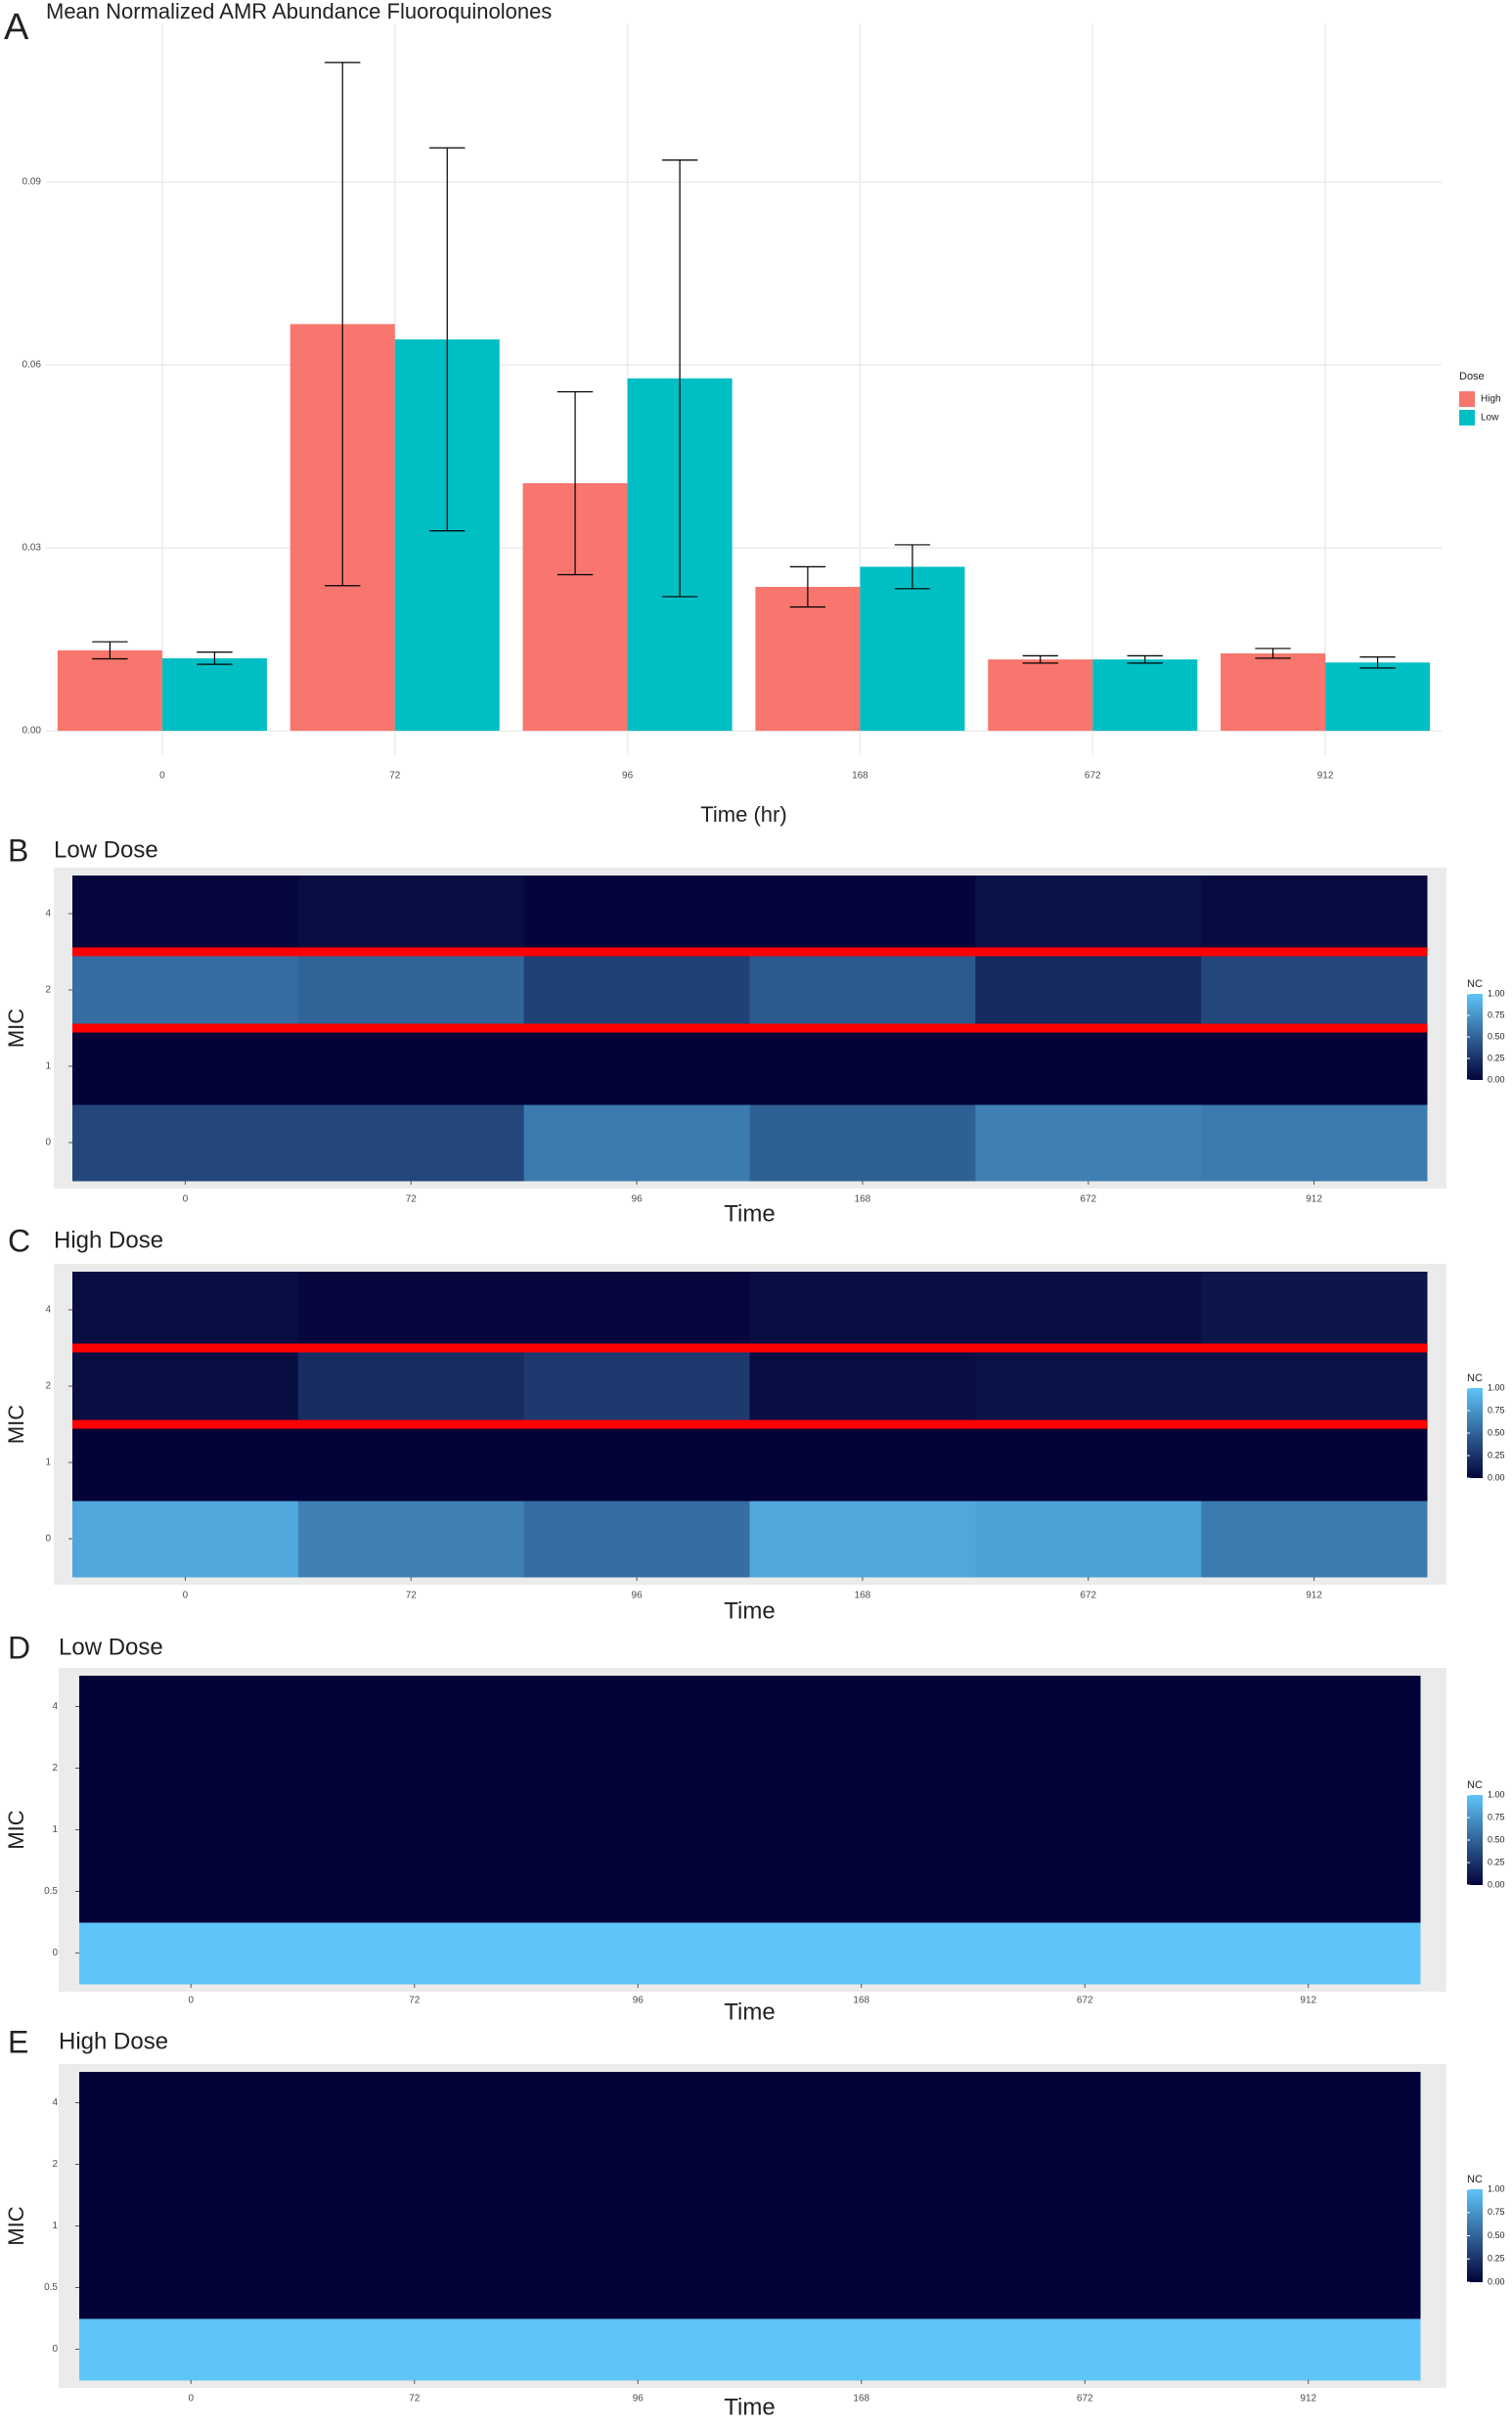 The image size is (1512, 2426). What do you see at coordinates (114, 2041) in the screenshot?
I see `panel-title: High Dose` at bounding box center [114, 2041].